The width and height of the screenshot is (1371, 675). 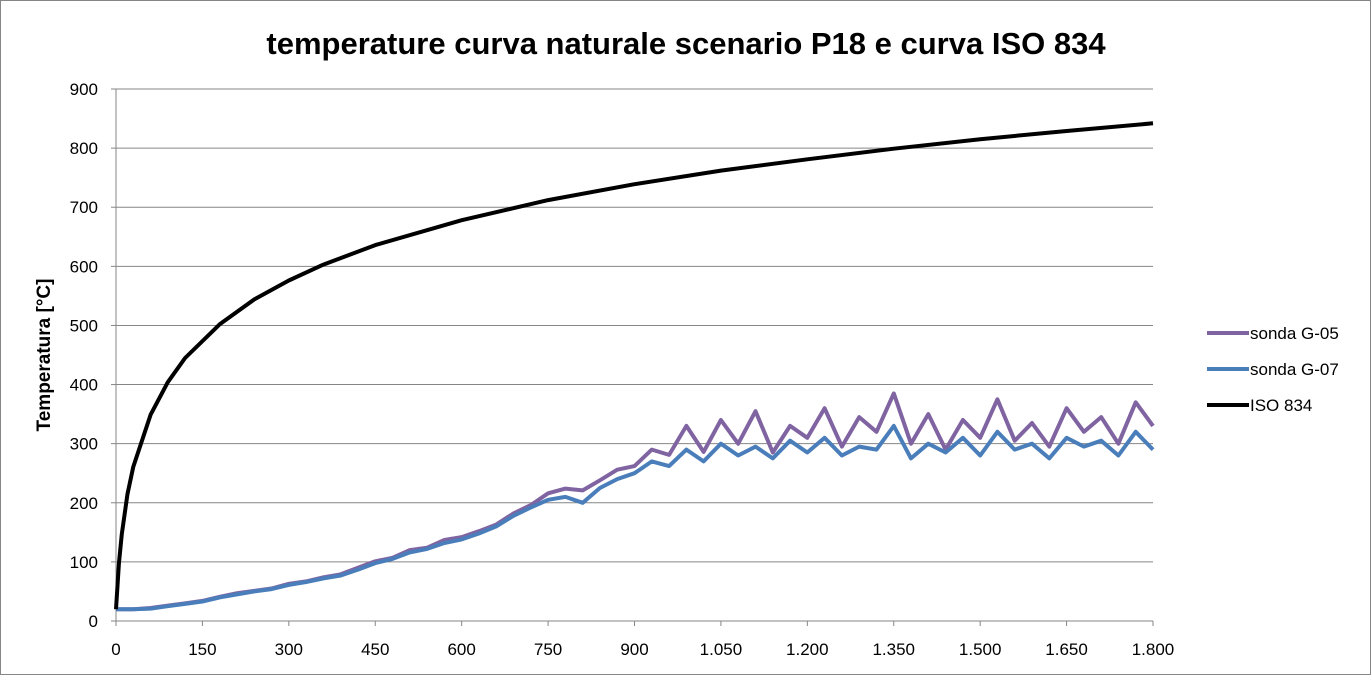 What do you see at coordinates (1281, 405) in the screenshot?
I see `legend-label: ISO 834` at bounding box center [1281, 405].